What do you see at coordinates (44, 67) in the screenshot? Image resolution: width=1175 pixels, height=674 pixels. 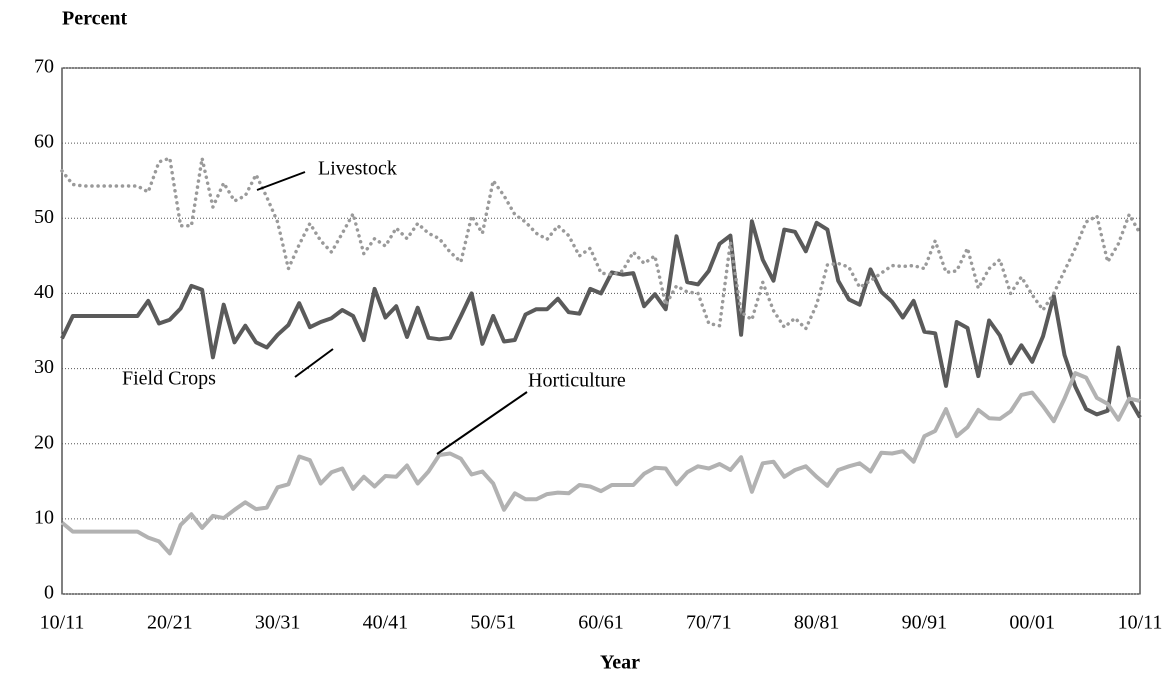 I see `y-tick-label: 70` at bounding box center [44, 67].